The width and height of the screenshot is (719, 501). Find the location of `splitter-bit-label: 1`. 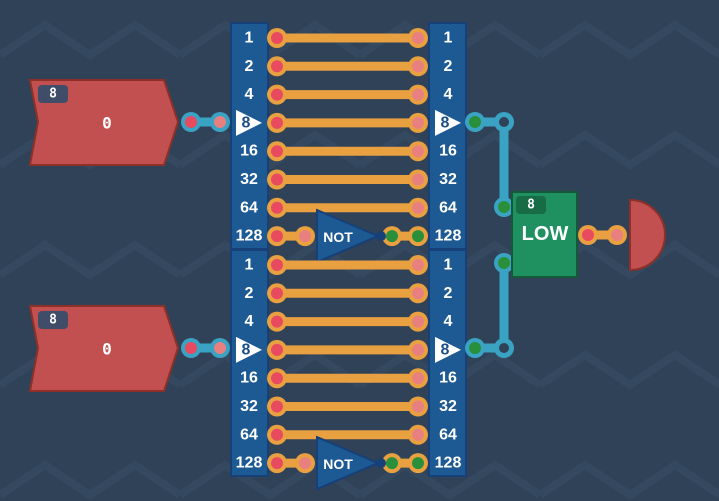

splitter-bit-label: 1 is located at coordinates (249, 265).